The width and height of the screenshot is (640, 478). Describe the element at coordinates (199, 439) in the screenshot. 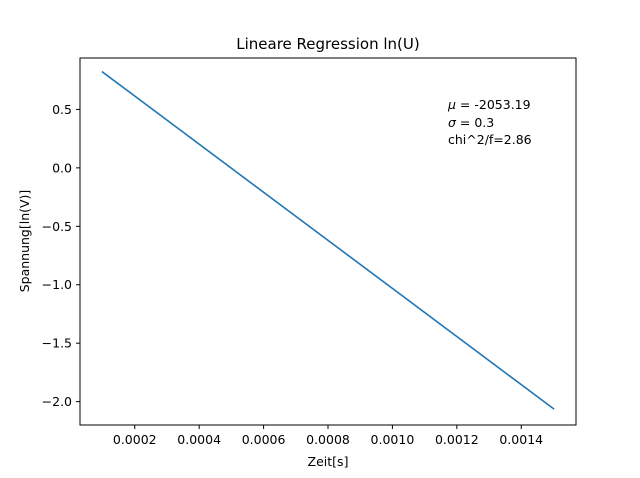

I see `x-tick-label: 0.0004` at that location.